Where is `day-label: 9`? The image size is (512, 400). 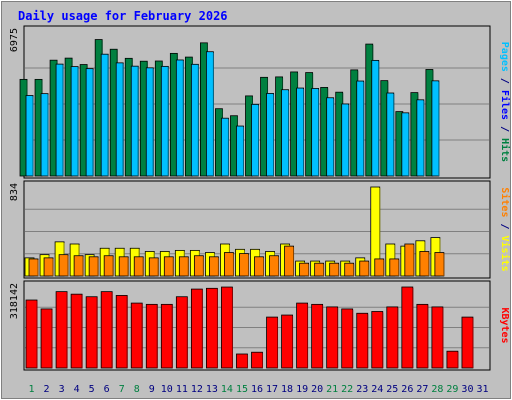 day-label: 9 is located at coordinates (152, 389).